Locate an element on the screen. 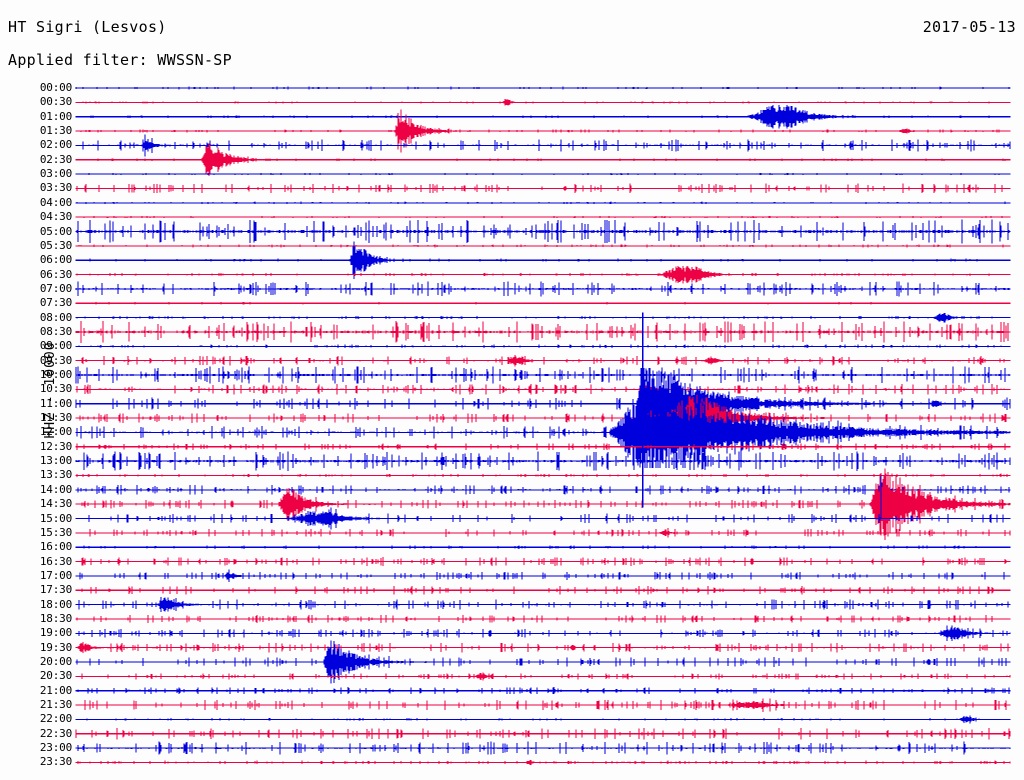  time-tick-0500: 05:00 is located at coordinates (55, 231).